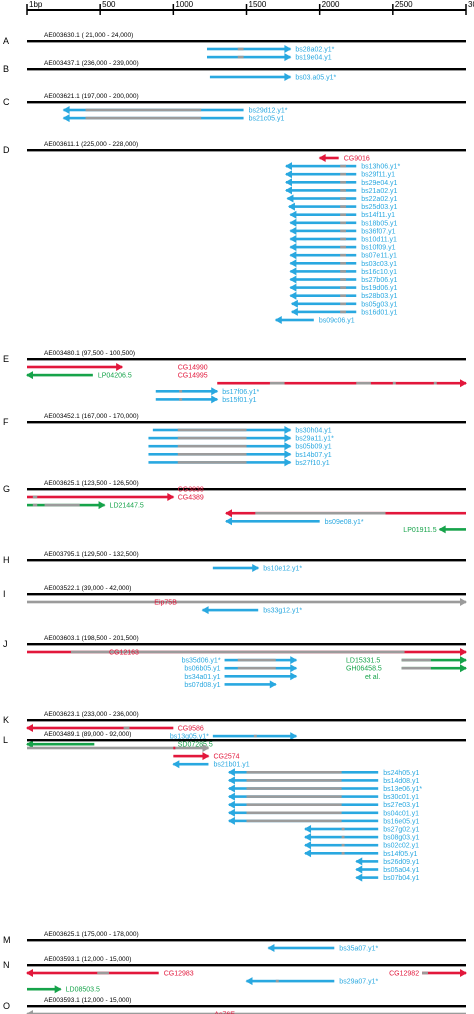  Describe the element at coordinates (87, 588) in the screenshot. I see `panel-header: AE003522.1 (39,000 - 42,000)` at that location.